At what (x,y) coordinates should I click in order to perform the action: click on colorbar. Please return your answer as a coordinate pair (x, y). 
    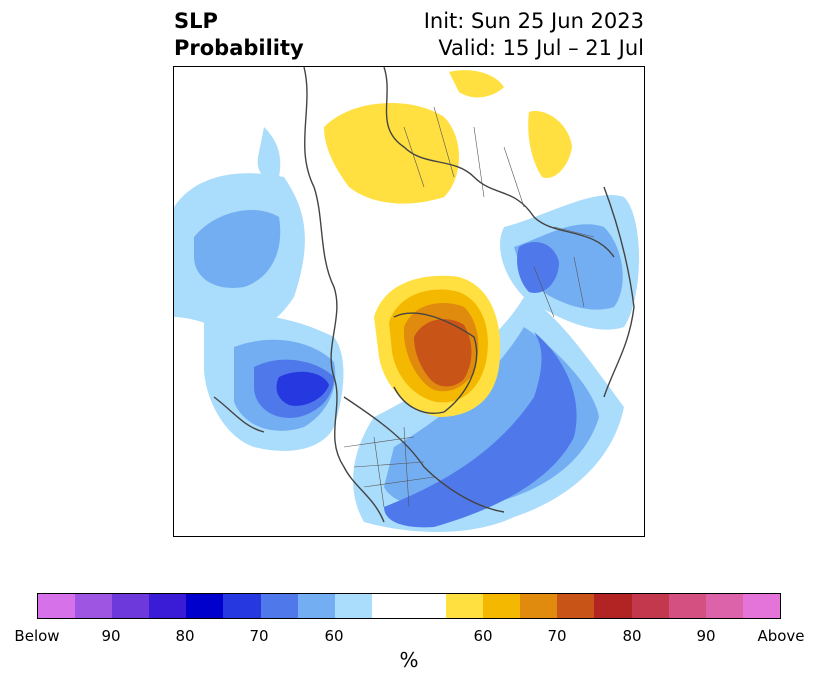
    Looking at the image, I should click on (409, 606).